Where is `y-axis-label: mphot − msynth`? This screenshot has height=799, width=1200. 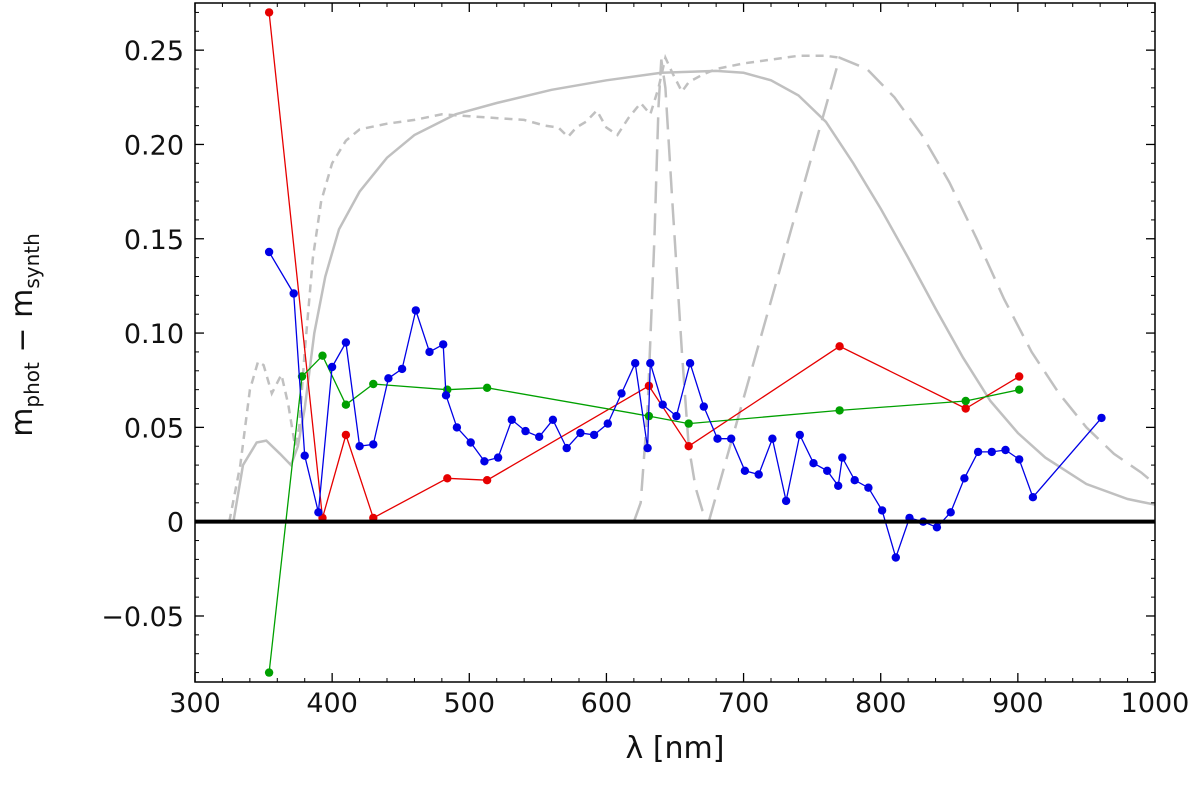
y-axis-label: mphot − msynth is located at coordinates (24, 335).